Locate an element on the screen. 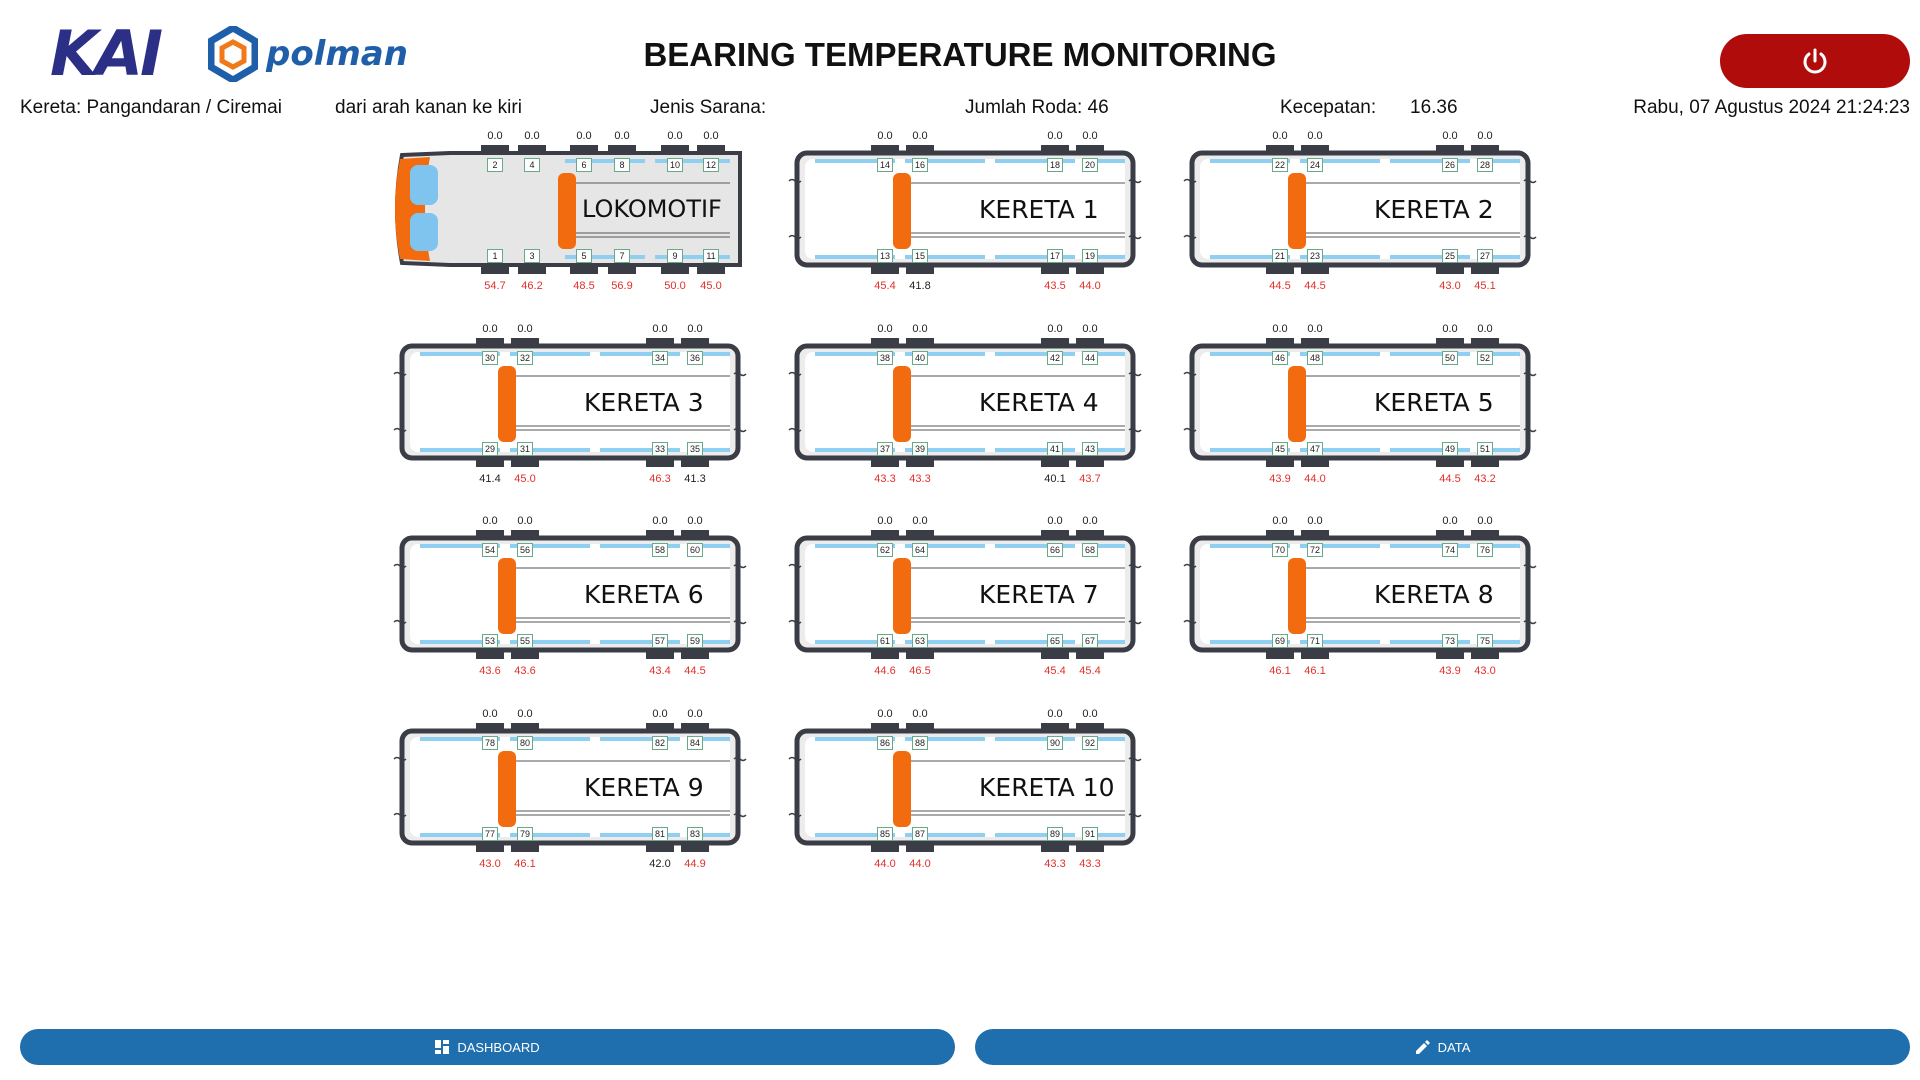 The width and height of the screenshot is (1920, 1080). bearing-temp-bottom: 46.1 is located at coordinates (525, 864).